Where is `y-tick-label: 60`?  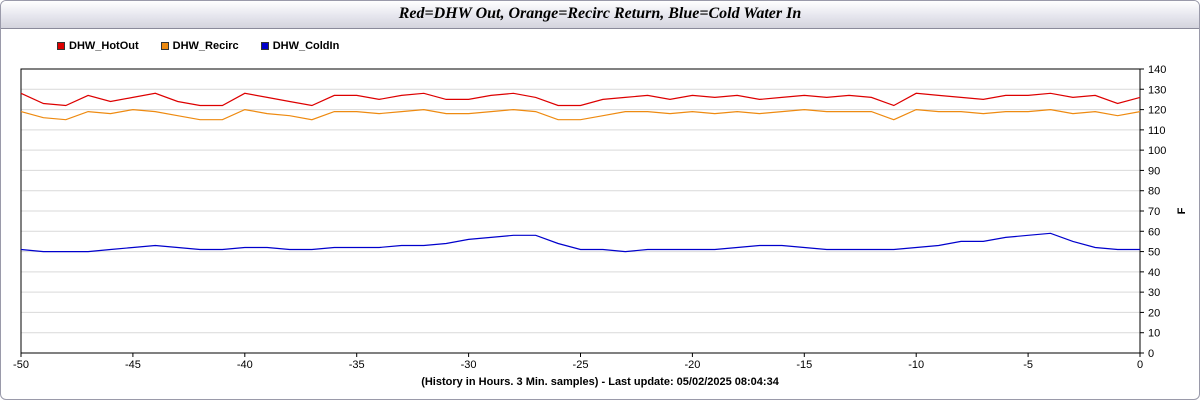 y-tick-label: 60 is located at coordinates (1154, 232).